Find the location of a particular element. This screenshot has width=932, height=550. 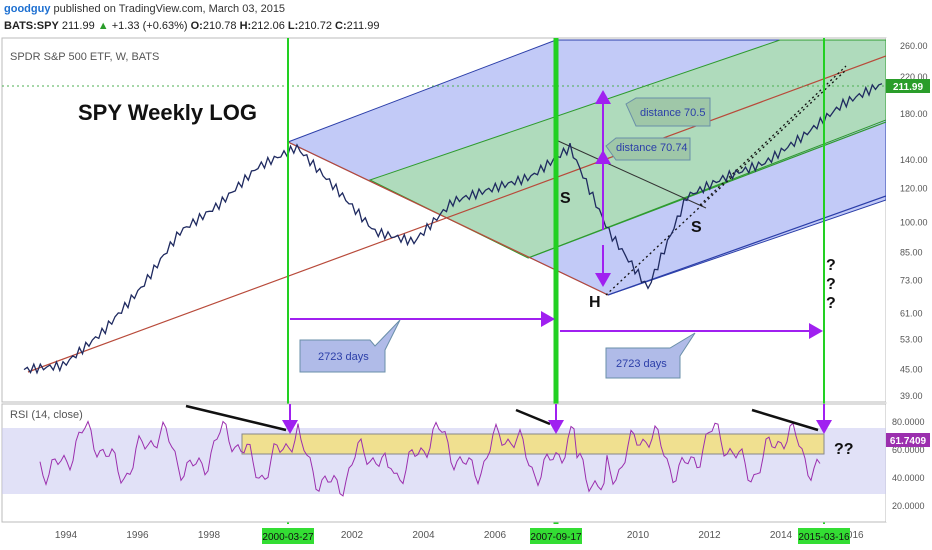

year-tick-1998: 1998 is located at coordinates (209, 535).